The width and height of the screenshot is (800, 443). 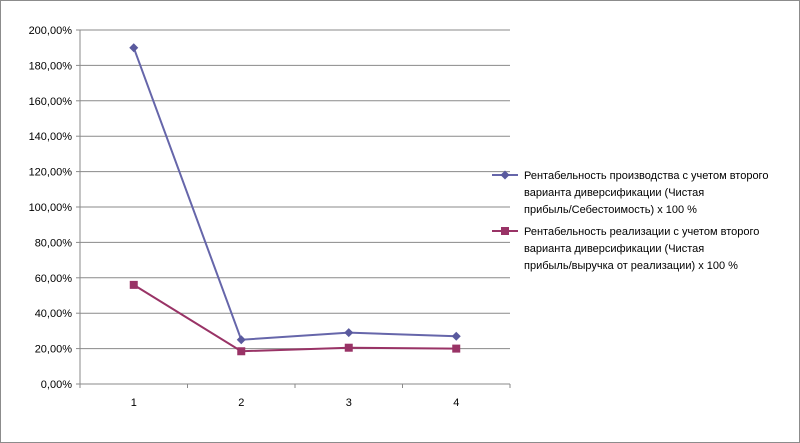 I want to click on x-tick-label: 4, so click(x=456, y=403).